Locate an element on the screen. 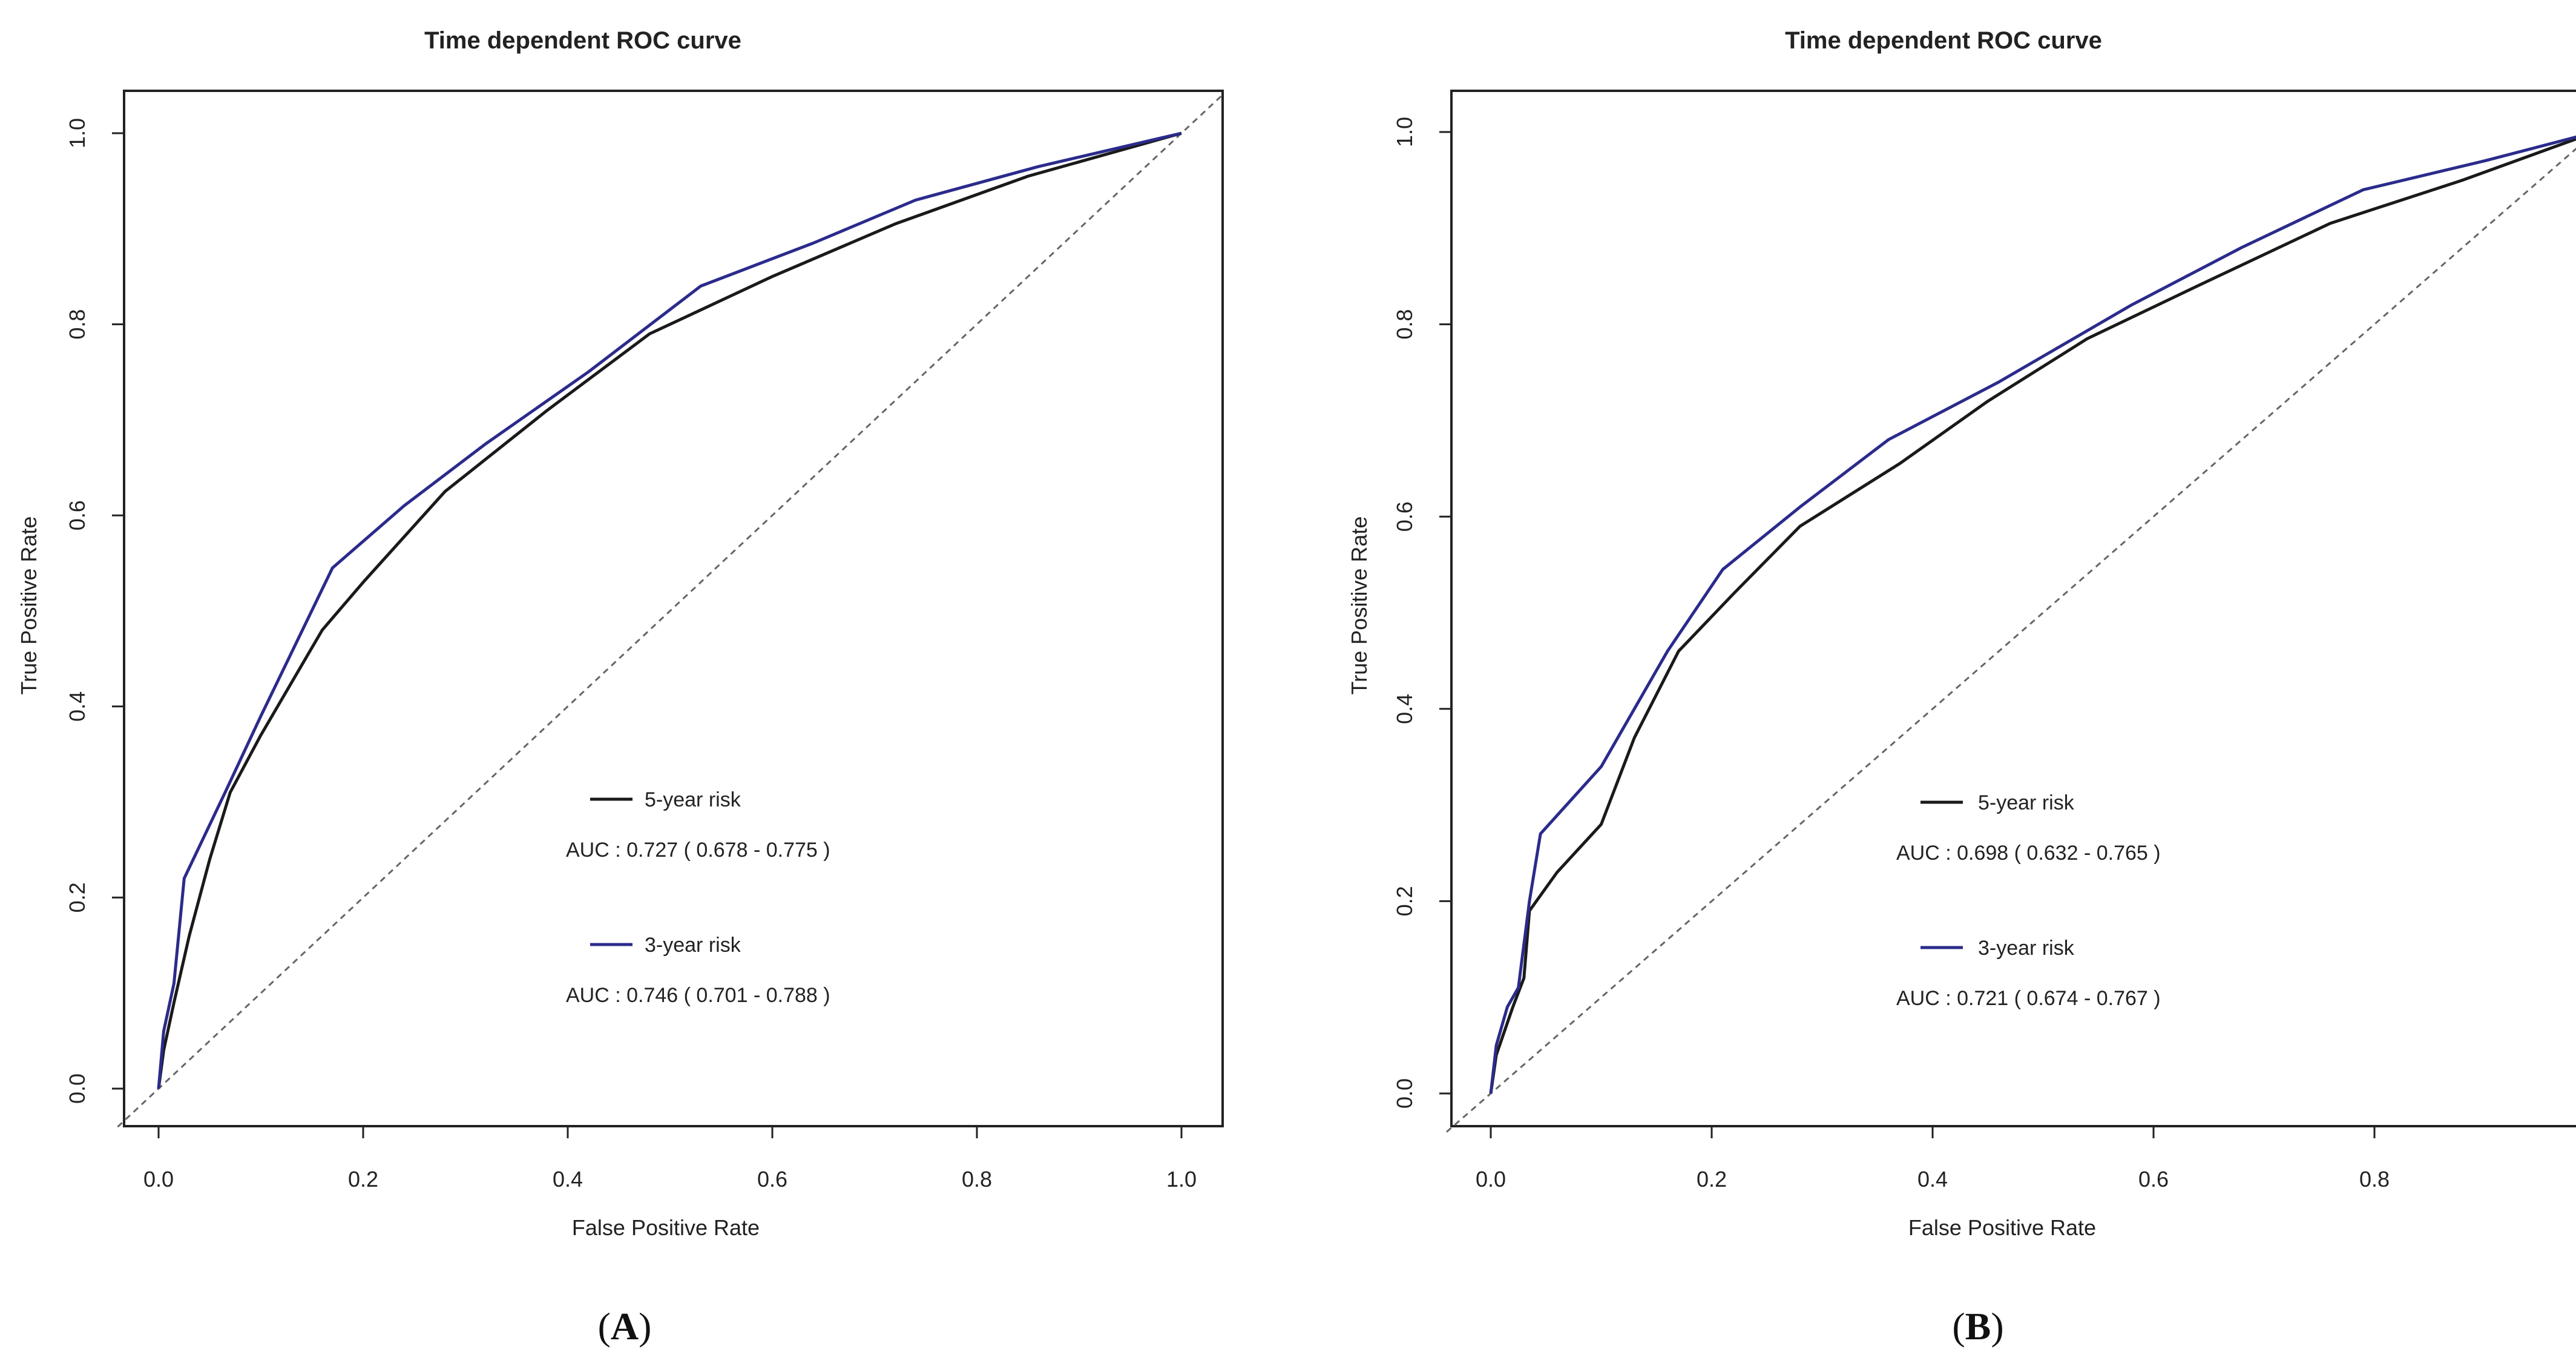 This screenshot has width=2576, height=1352. panel-caption: (B) is located at coordinates (1977, 1326).